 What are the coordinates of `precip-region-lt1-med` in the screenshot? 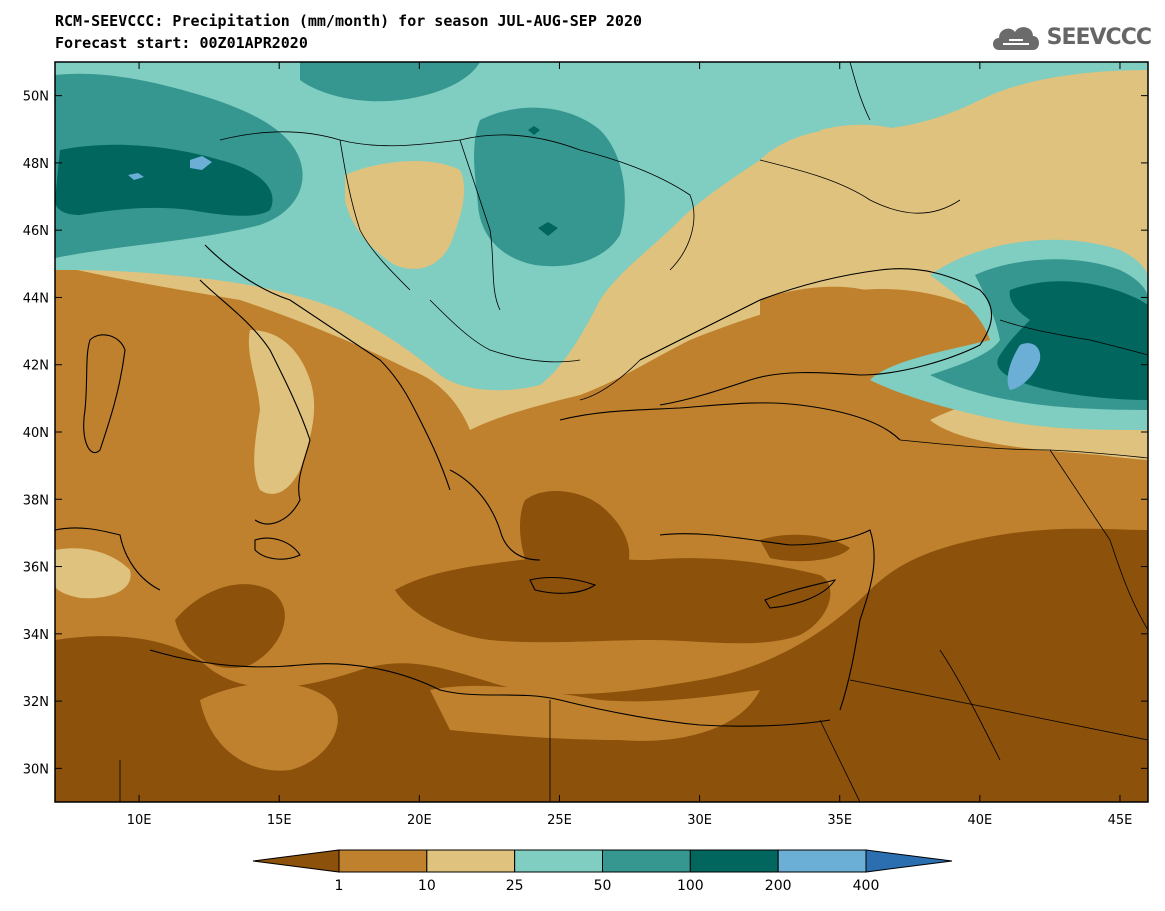 It's located at (613, 600).